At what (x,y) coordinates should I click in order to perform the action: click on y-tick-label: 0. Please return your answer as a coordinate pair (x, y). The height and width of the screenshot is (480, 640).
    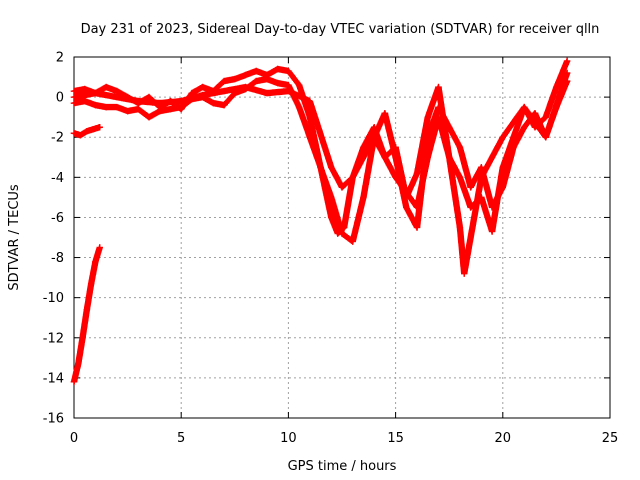
    Looking at the image, I should click on (60, 98).